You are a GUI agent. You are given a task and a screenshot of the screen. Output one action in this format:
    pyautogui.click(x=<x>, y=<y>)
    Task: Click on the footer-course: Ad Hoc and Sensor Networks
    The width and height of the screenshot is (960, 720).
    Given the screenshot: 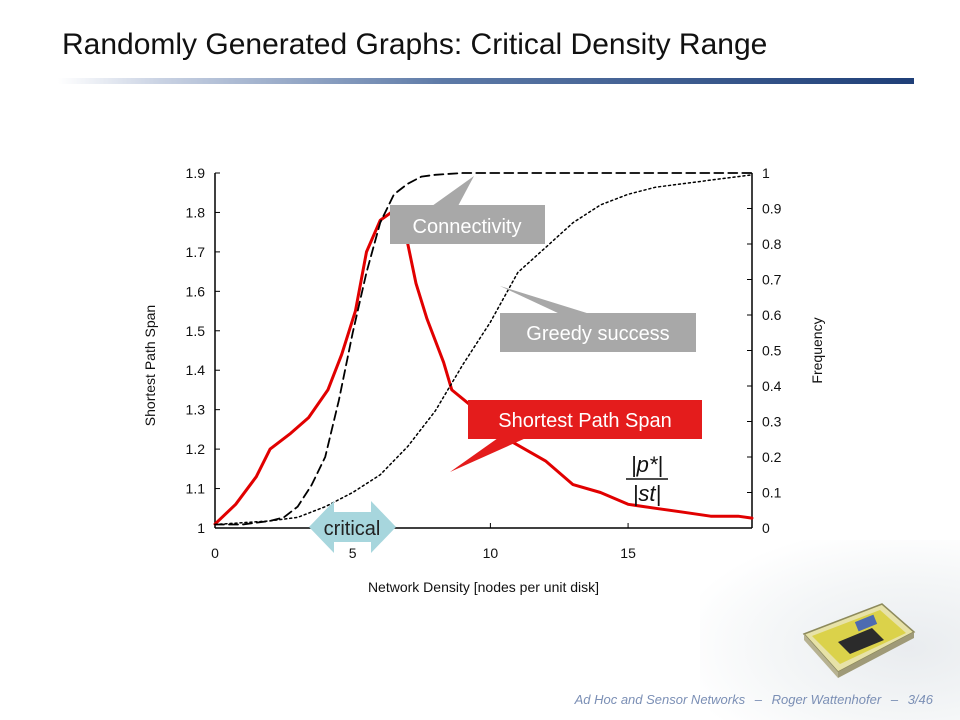 What is the action you would take?
    pyautogui.click(x=660, y=699)
    